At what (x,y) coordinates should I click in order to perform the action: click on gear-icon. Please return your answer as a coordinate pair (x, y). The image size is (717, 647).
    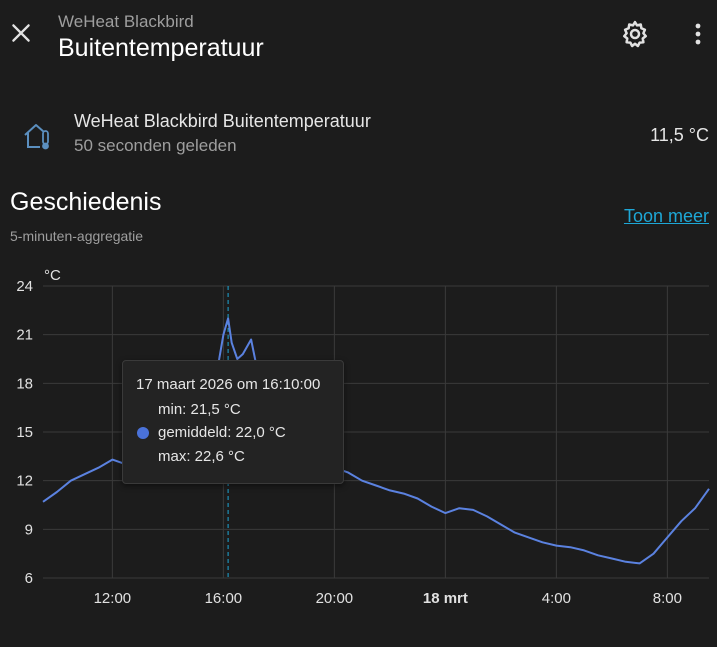
    Looking at the image, I should click on (635, 34).